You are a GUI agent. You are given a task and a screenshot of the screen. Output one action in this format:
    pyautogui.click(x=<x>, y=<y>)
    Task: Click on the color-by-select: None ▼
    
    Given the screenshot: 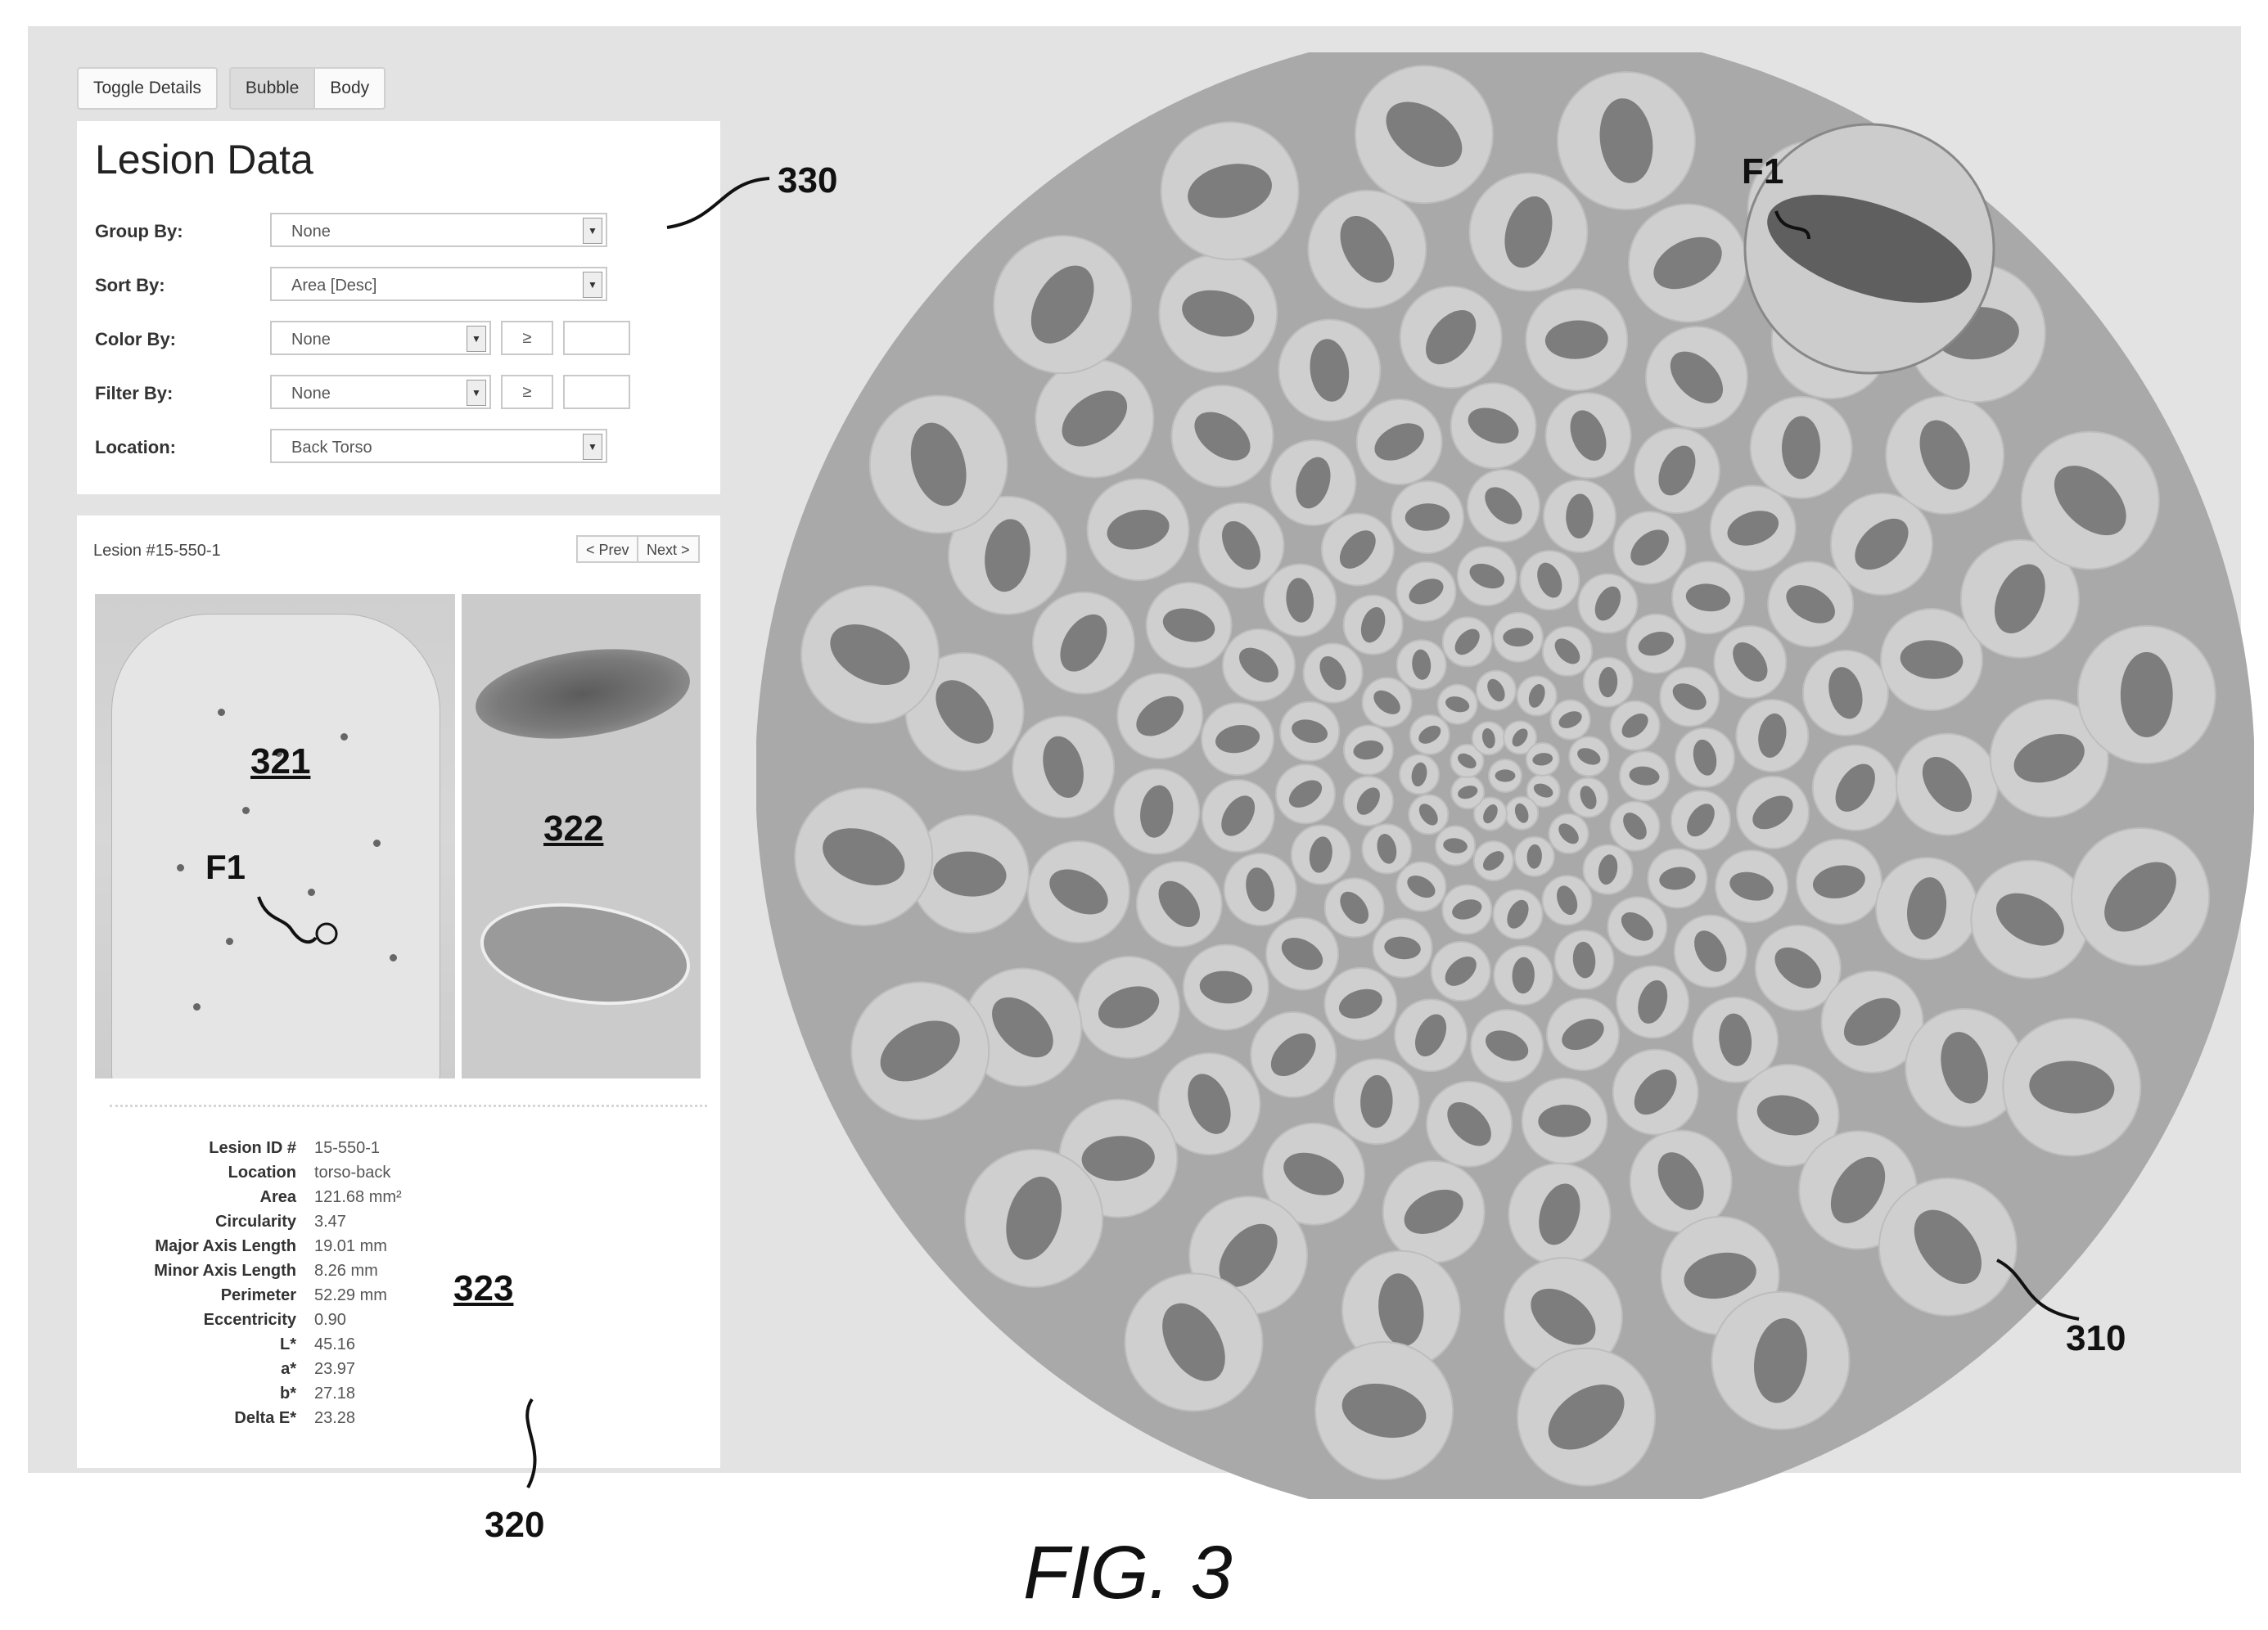 What is the action you would take?
    pyautogui.click(x=381, y=338)
    